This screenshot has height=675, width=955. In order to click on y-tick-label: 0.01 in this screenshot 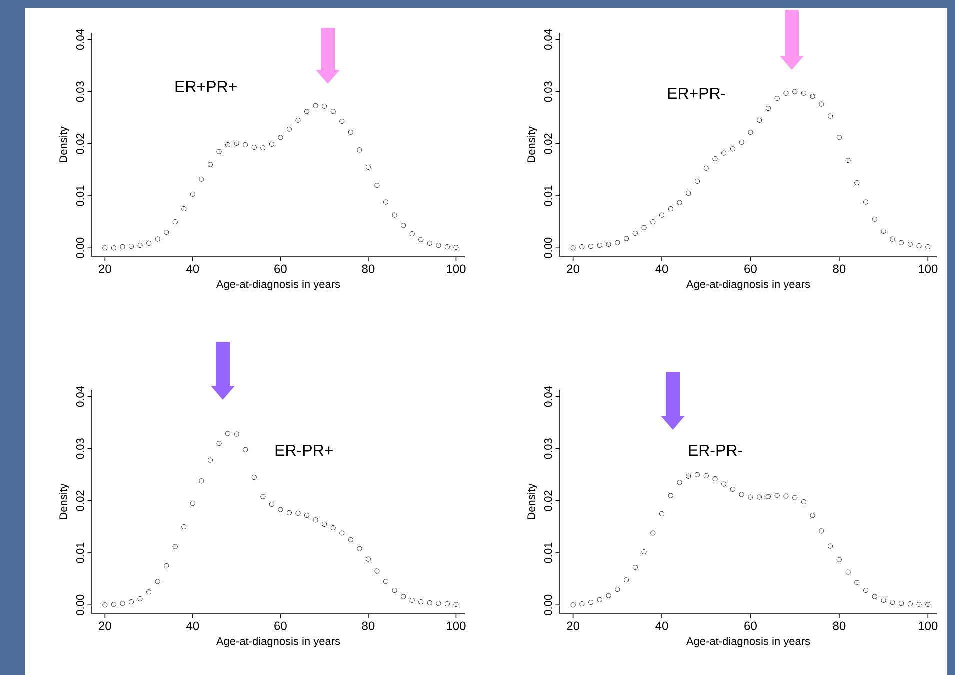, I will do `click(548, 553)`.